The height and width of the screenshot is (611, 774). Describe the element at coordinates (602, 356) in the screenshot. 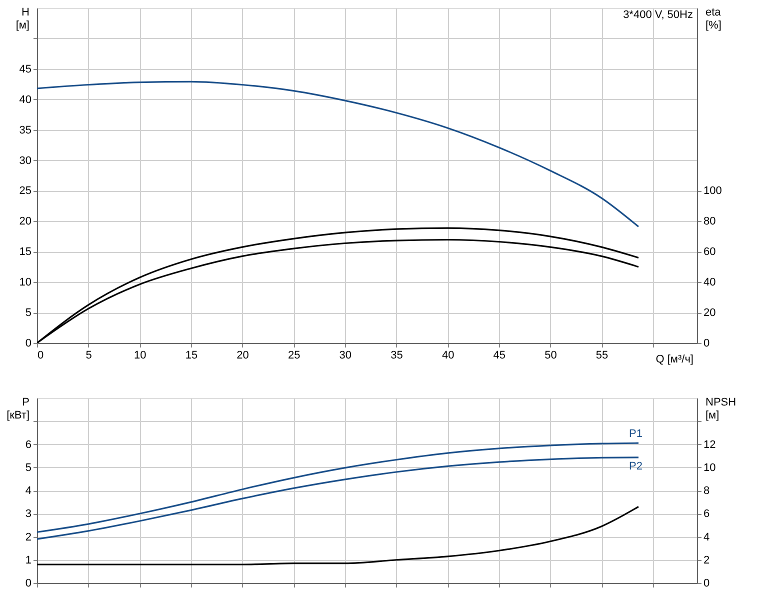

I see `x-tick-label: 55` at that location.